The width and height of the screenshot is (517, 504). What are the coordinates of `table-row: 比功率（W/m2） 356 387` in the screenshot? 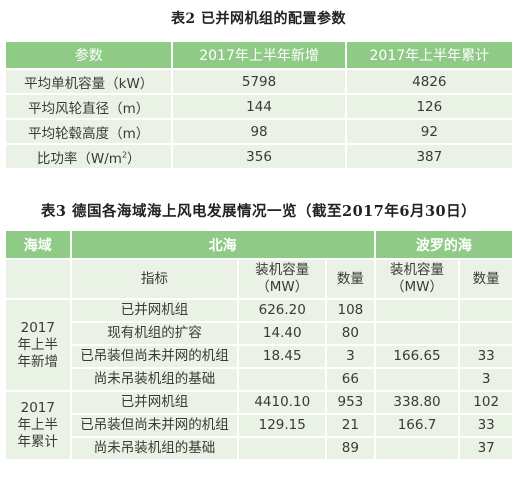 It's located at (259, 156).